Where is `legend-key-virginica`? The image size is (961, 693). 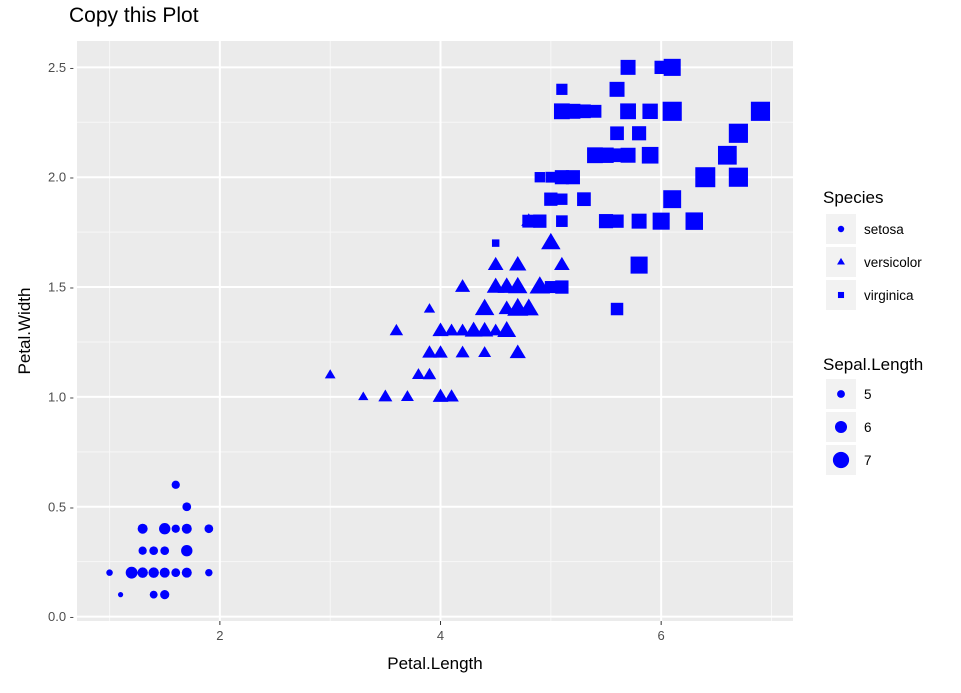
legend-key-virginica is located at coordinates (841, 295).